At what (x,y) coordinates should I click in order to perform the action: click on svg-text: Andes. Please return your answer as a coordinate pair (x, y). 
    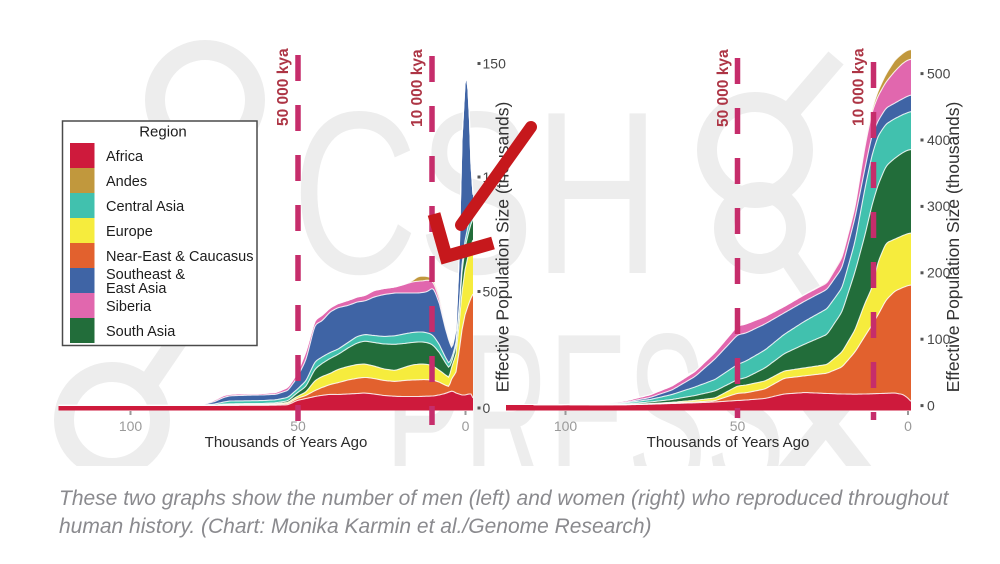
    Looking at the image, I should click on (126, 182).